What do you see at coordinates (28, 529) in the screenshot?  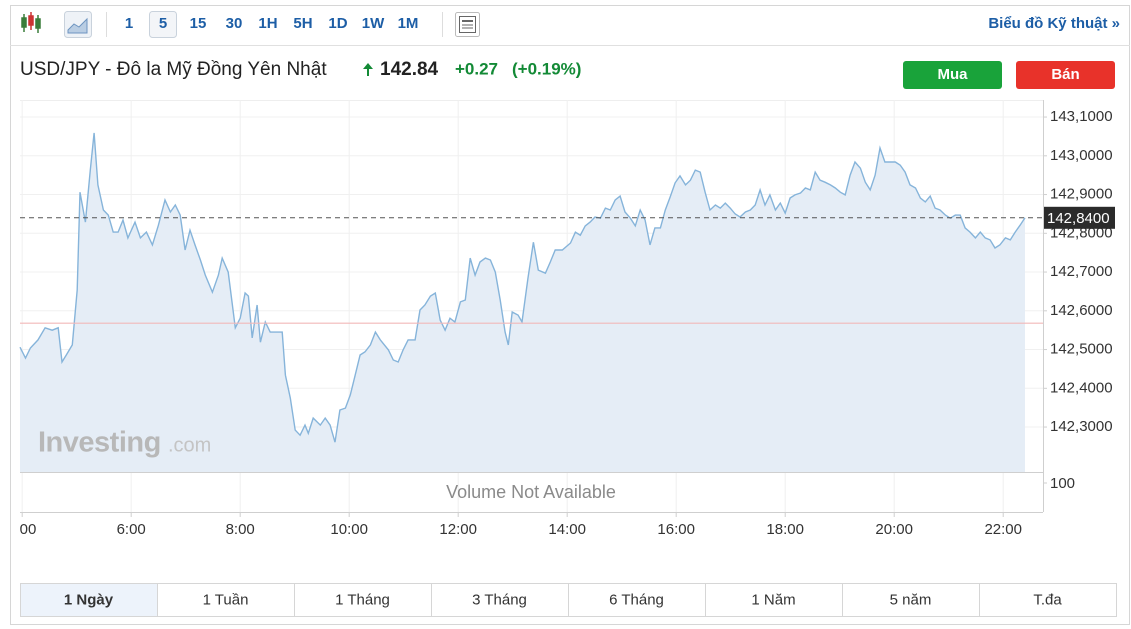 I see `x-tick-label: 00` at bounding box center [28, 529].